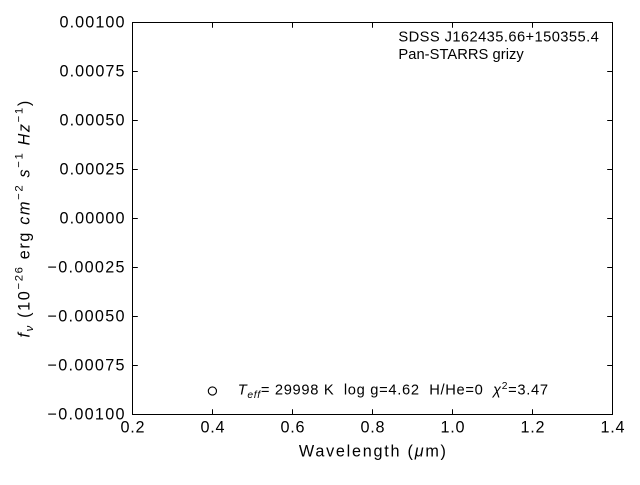 The width and height of the screenshot is (640, 485). I want to click on svg-text: 1.4, so click(613, 428).